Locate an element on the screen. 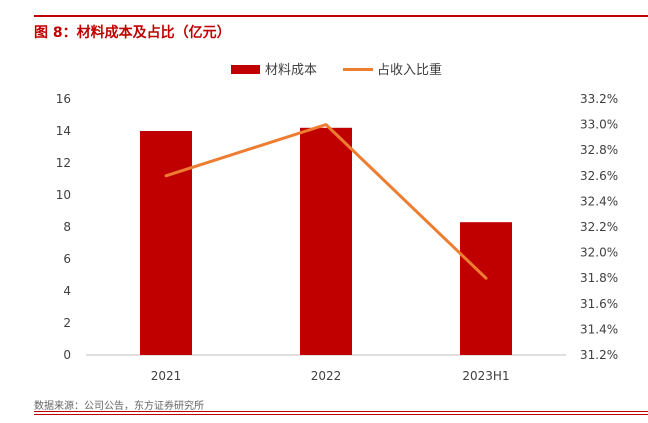  y-right-tick-label: 31.2% is located at coordinates (599, 355).